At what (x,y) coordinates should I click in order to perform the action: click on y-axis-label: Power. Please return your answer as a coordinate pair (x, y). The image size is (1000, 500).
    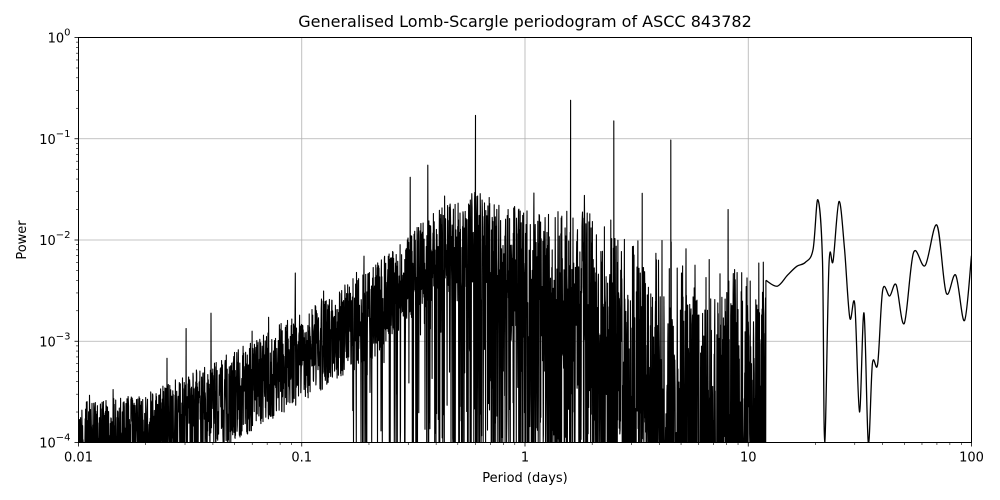
    Looking at the image, I should click on (22, 240).